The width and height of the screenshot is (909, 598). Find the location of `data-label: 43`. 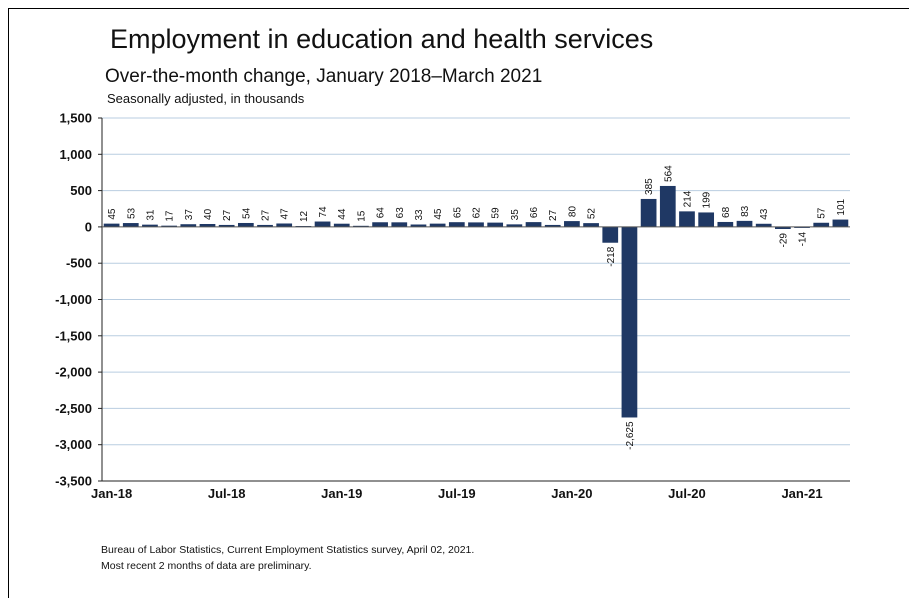

data-label: 43 is located at coordinates (764, 214).